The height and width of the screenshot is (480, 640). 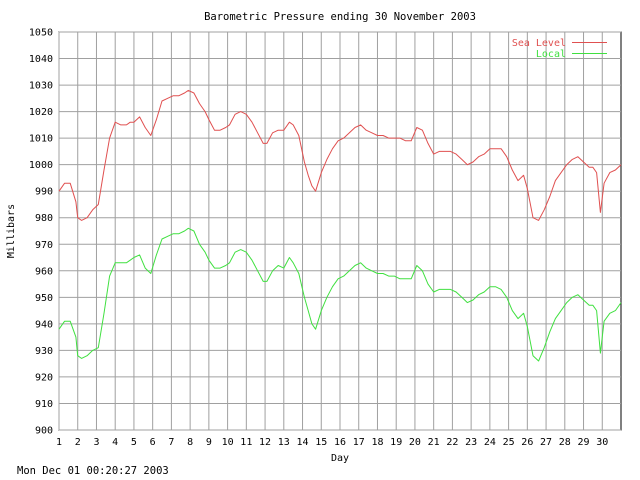 What do you see at coordinates (452, 442) in the screenshot?
I see `x-tick-label: 22` at bounding box center [452, 442].